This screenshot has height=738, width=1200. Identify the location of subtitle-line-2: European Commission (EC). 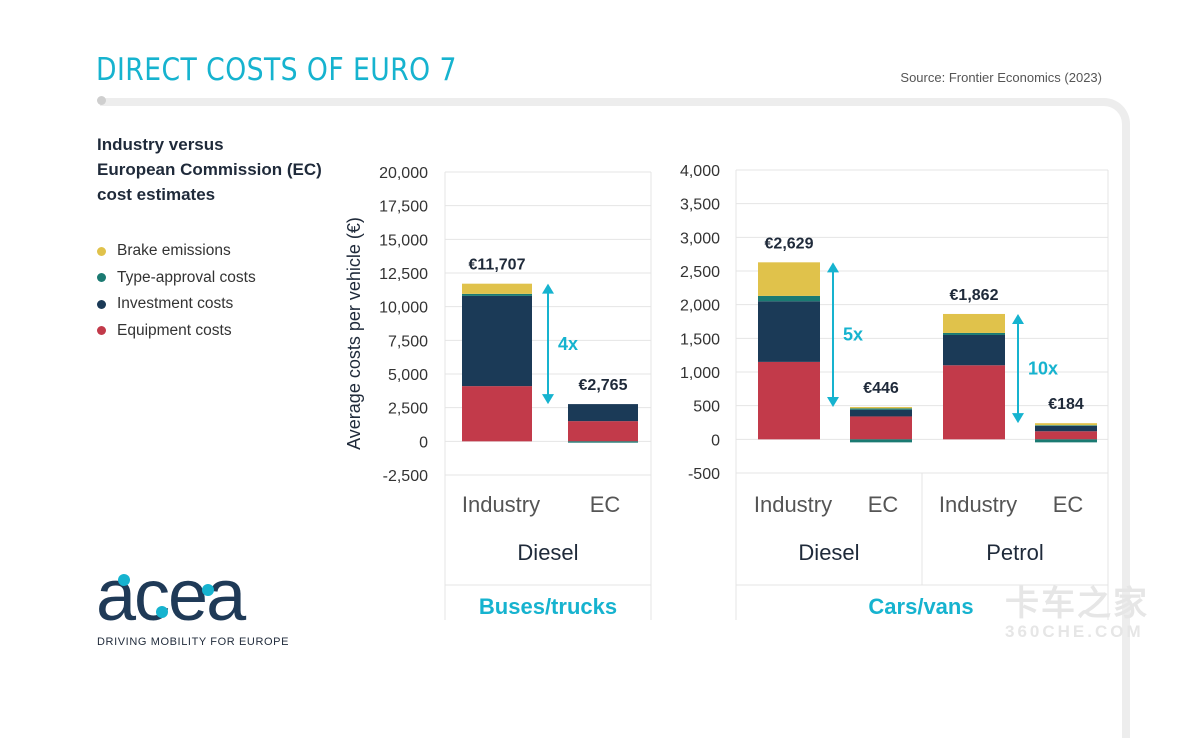
(209, 169).